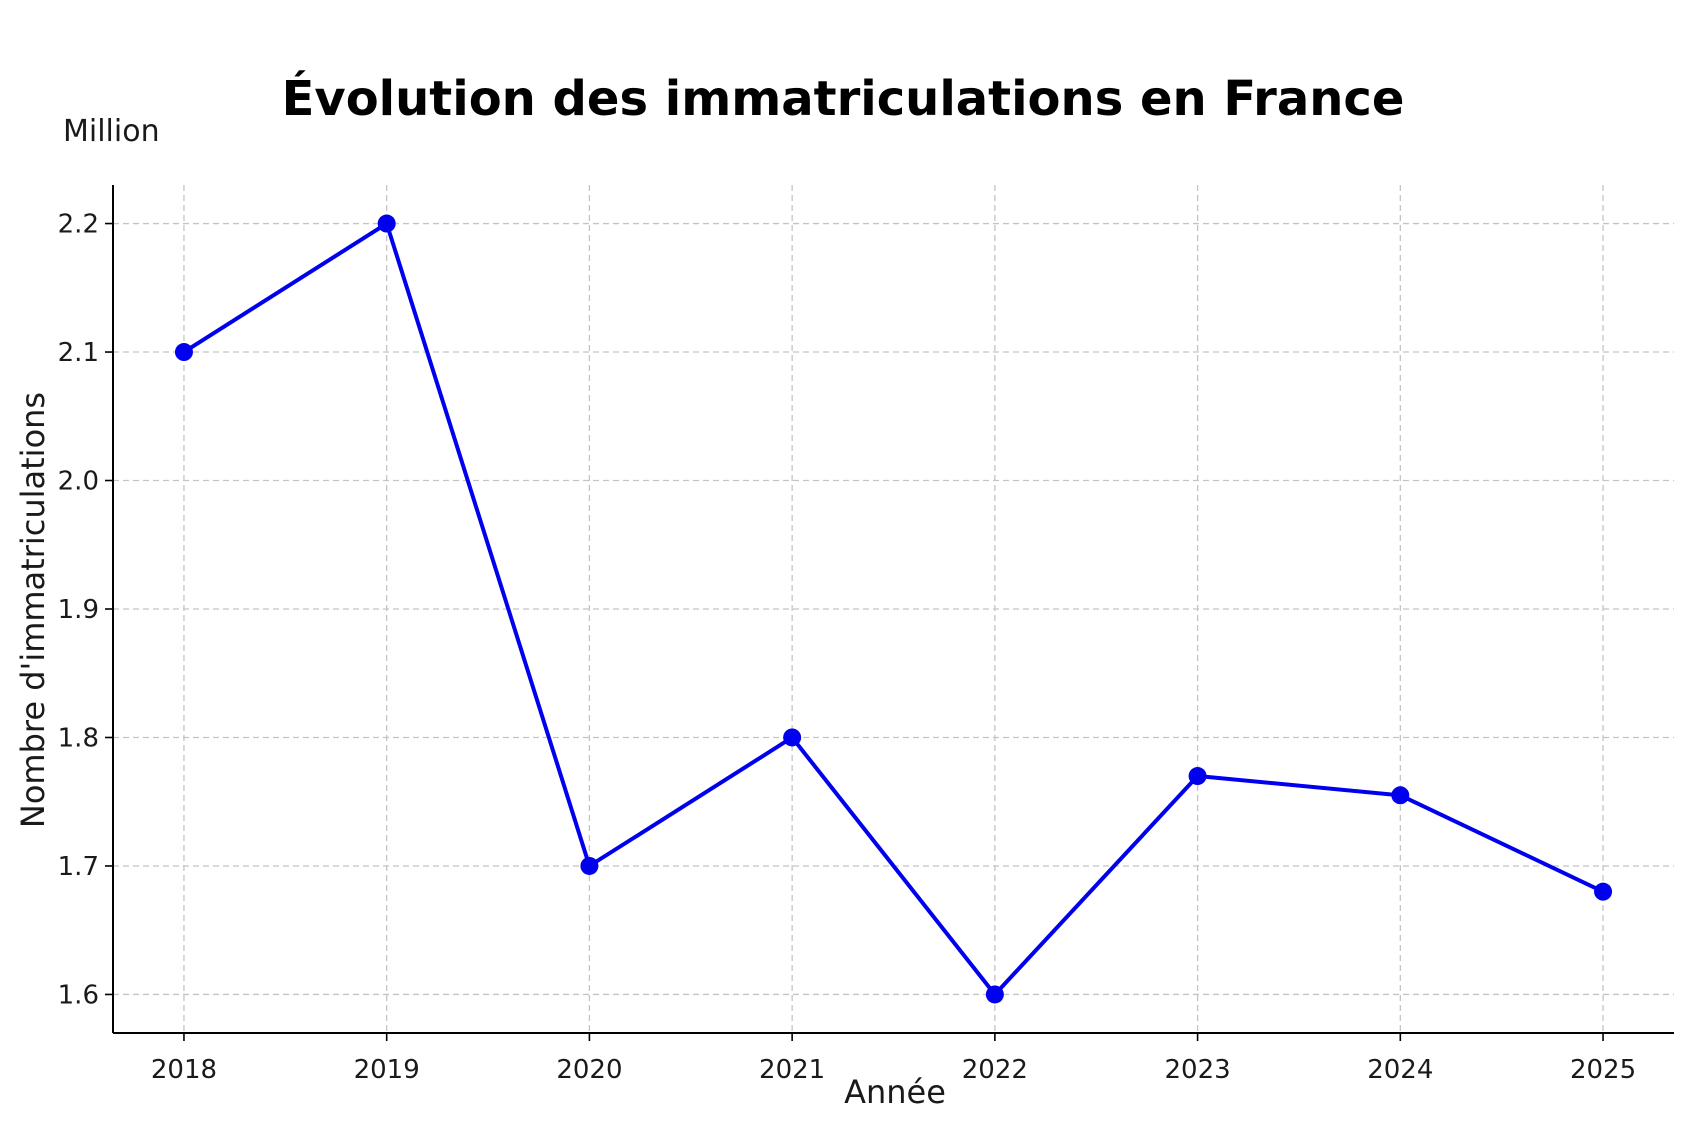  I want to click on x-axis-label: Année, so click(895, 1092).